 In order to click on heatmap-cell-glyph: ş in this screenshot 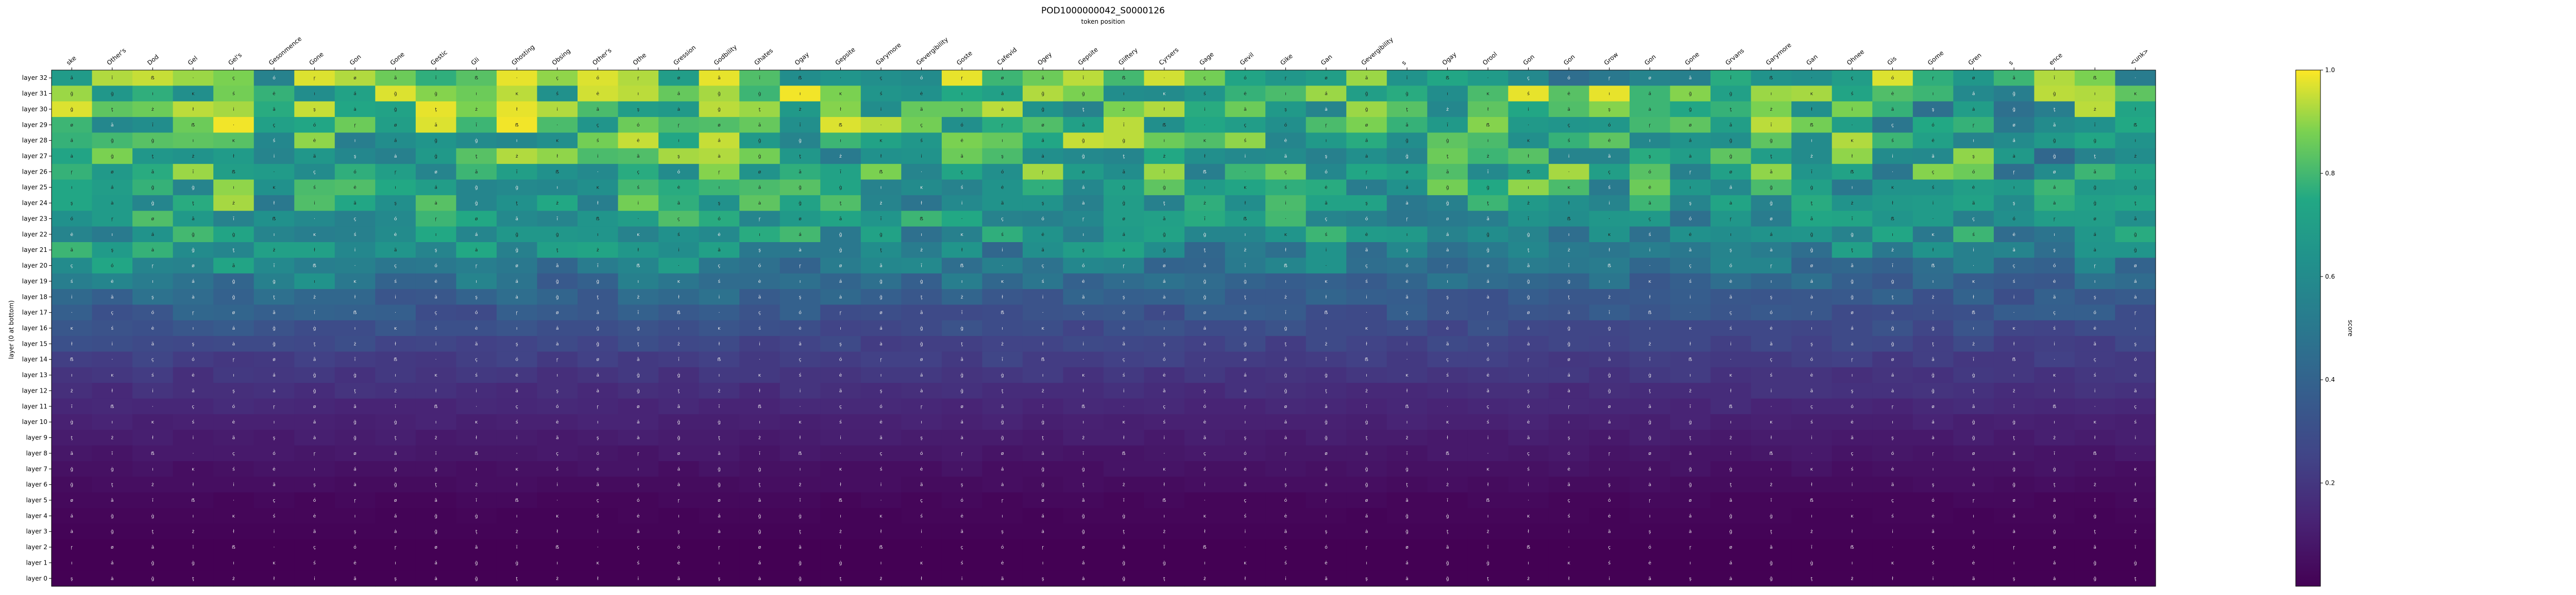, I will do `click(1690, 203)`.